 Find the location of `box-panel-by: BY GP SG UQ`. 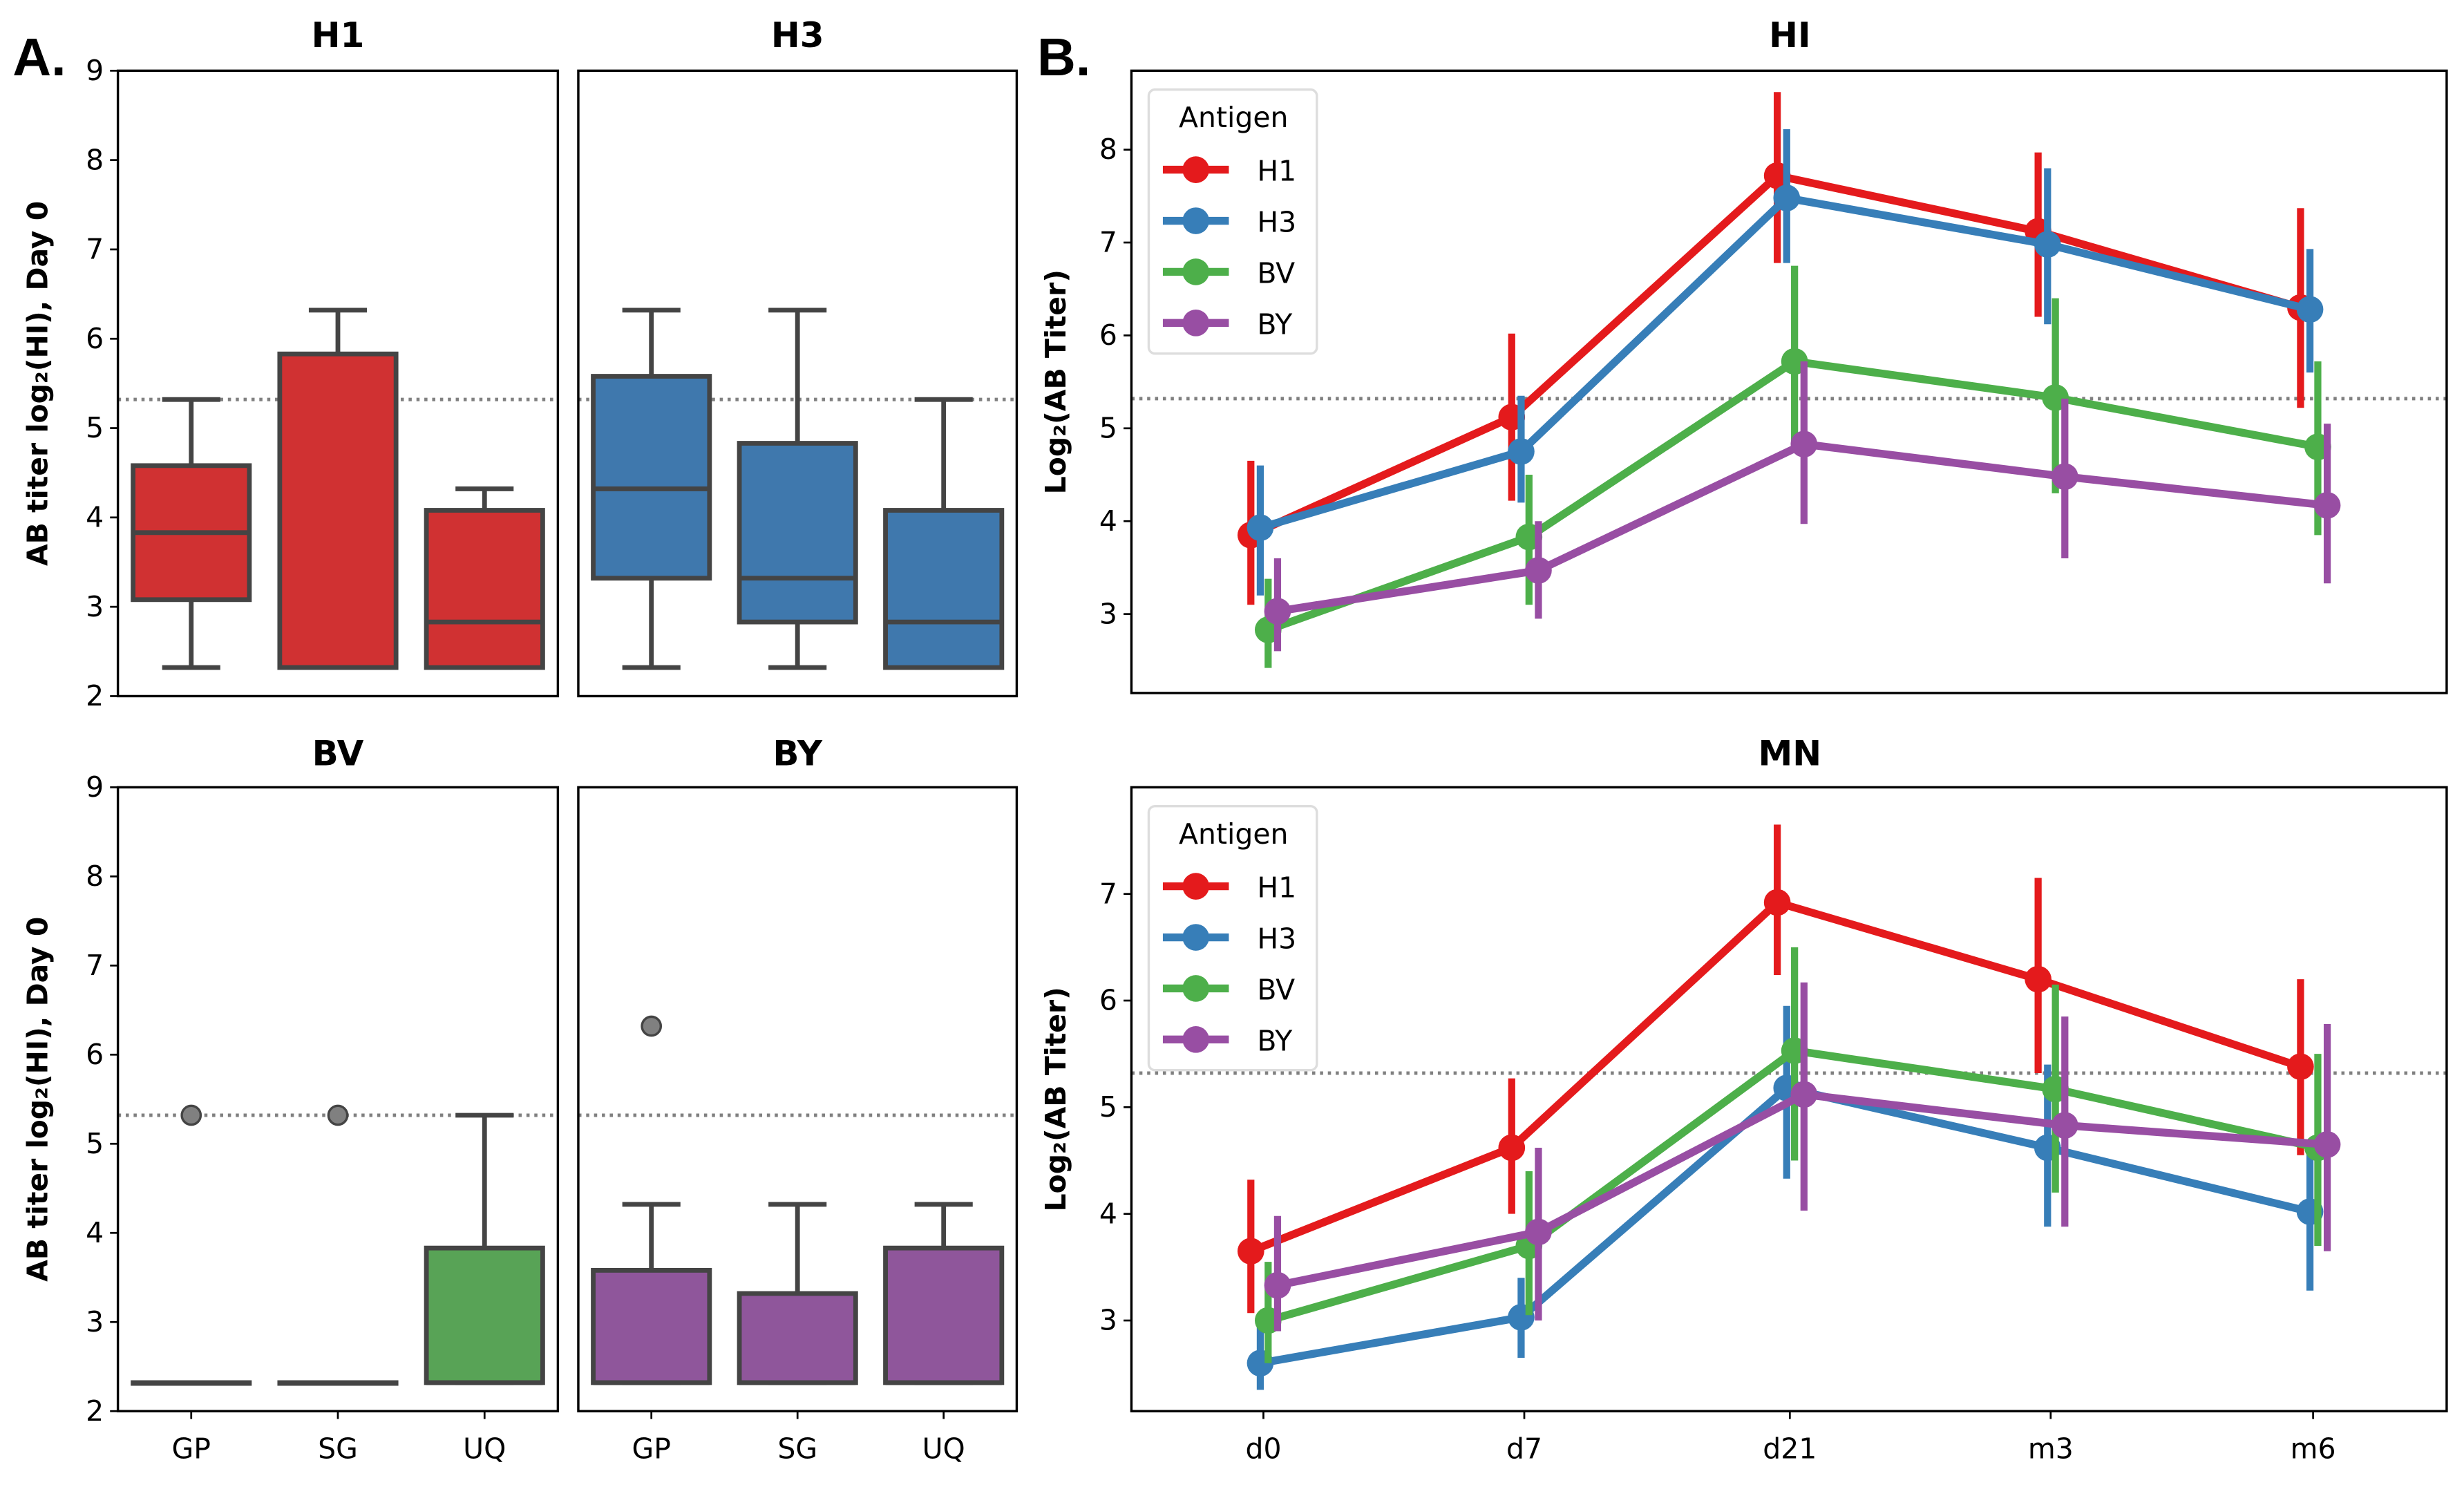

box-panel-by: BY GP SG UQ is located at coordinates (797, 1100).